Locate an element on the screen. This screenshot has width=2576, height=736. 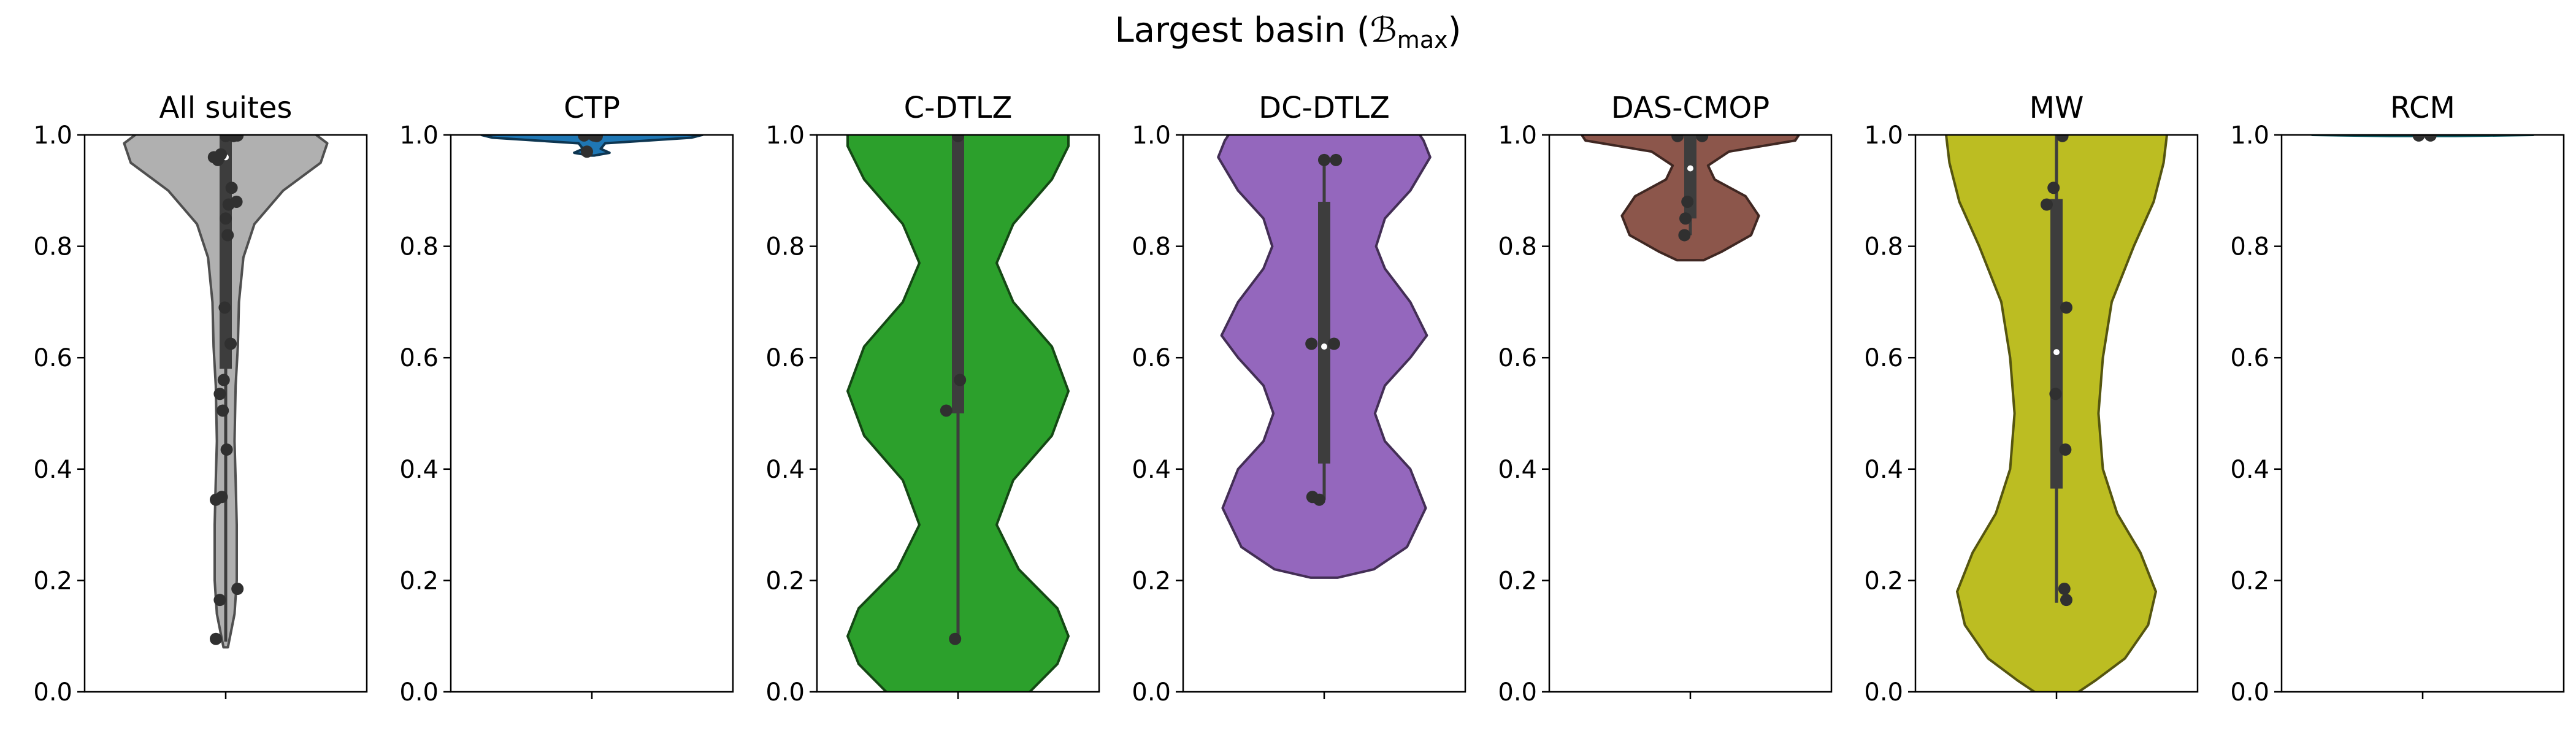
violin-body is located at coordinates (591, 146).